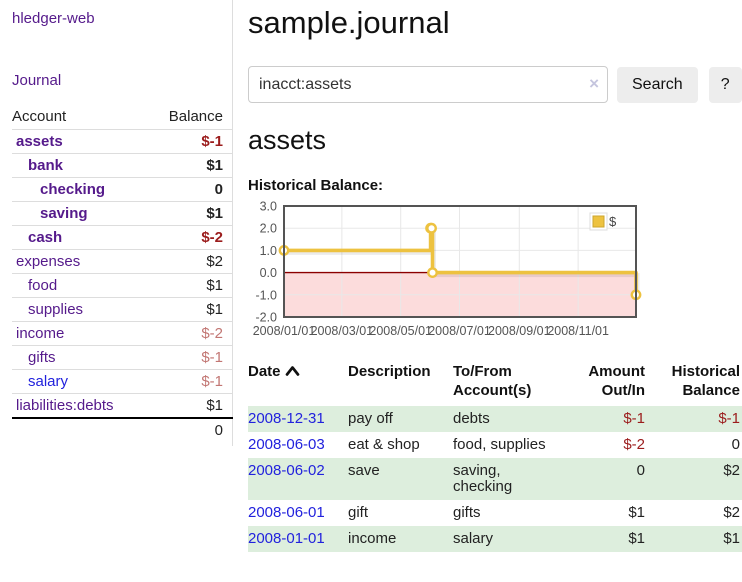 The image size is (742, 582). Describe the element at coordinates (623, 390) in the screenshot. I see `register-col-label2: Out/In` at that location.